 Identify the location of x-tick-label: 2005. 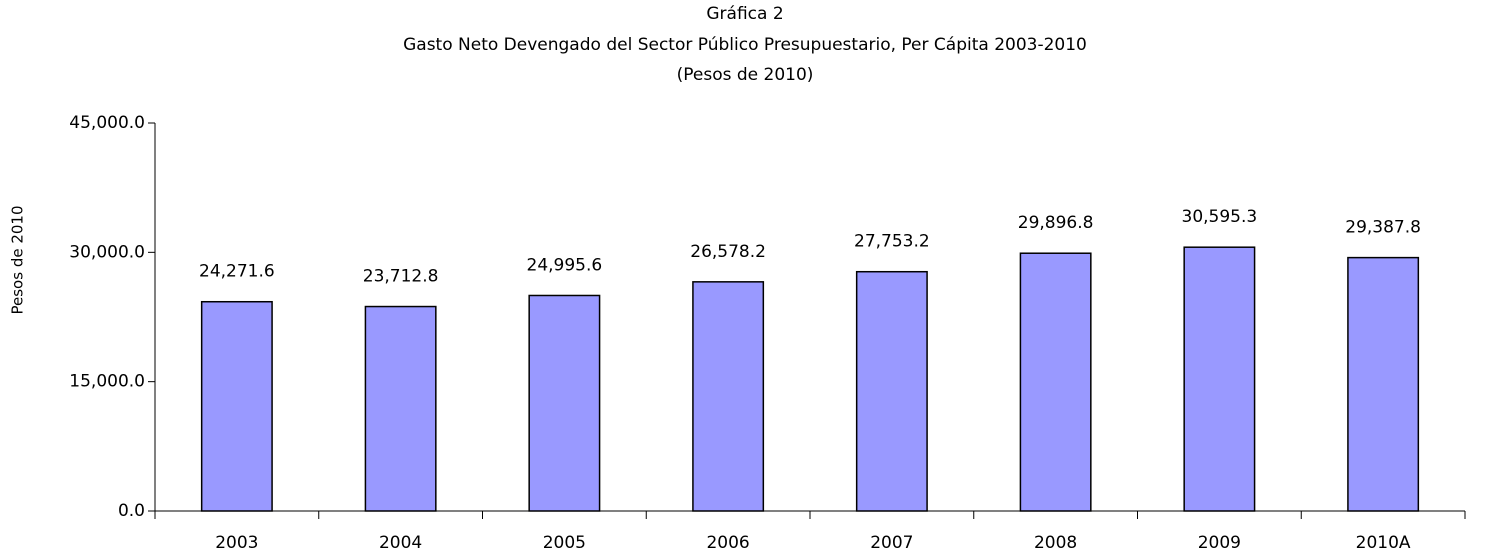
(564, 543).